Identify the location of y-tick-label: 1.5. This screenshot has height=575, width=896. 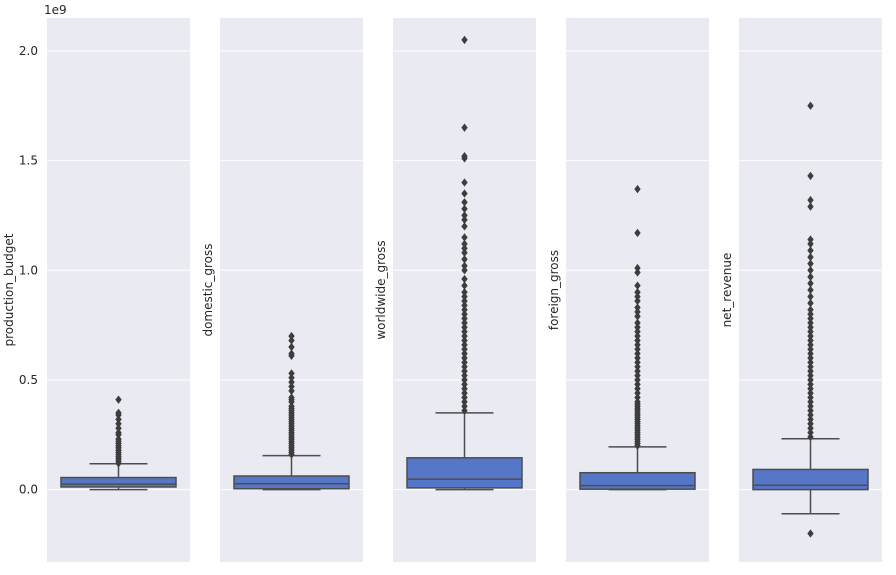
(28, 161).